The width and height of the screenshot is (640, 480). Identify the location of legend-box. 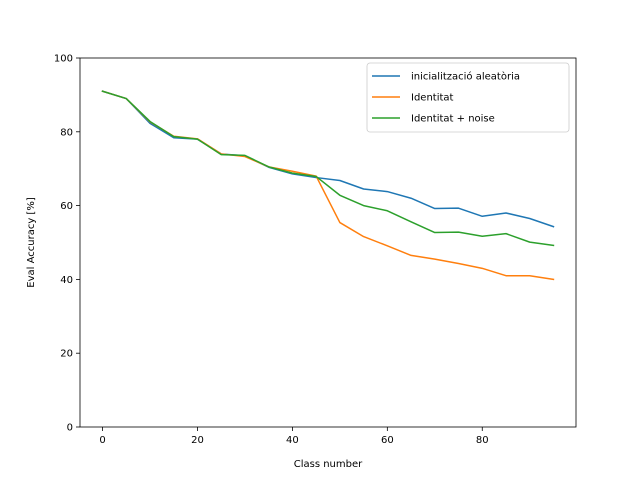
(468, 97).